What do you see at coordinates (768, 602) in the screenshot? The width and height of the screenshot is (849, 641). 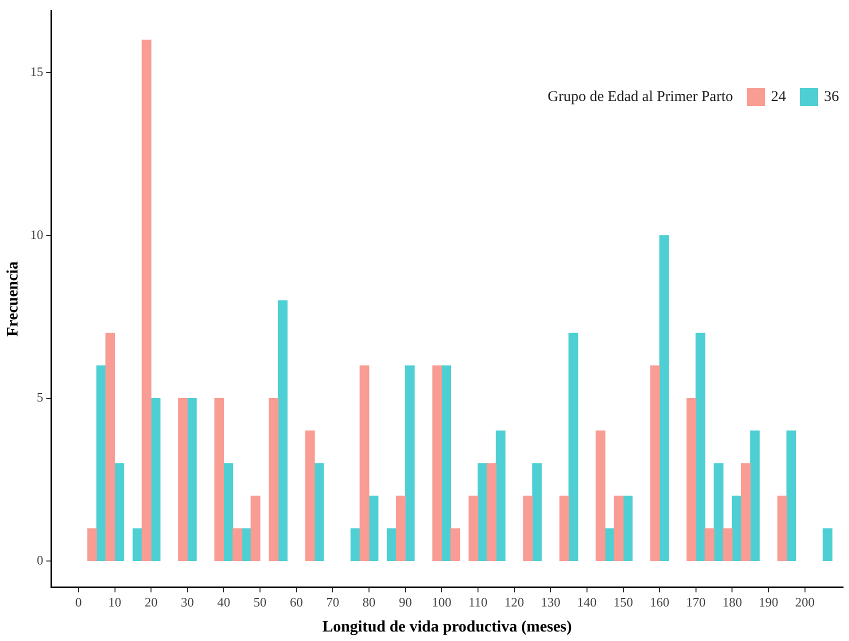 I see `x-tick-label: 190` at bounding box center [768, 602].